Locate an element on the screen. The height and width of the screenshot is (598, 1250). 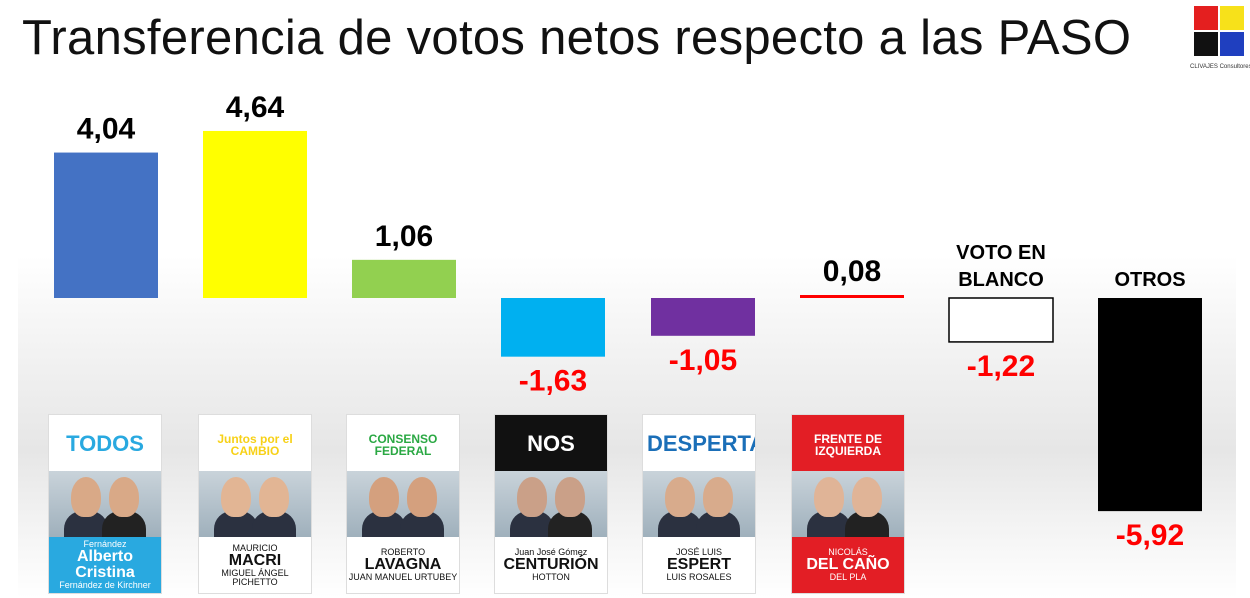
ballot-name-line: DEL CAÑO is located at coordinates (848, 564).